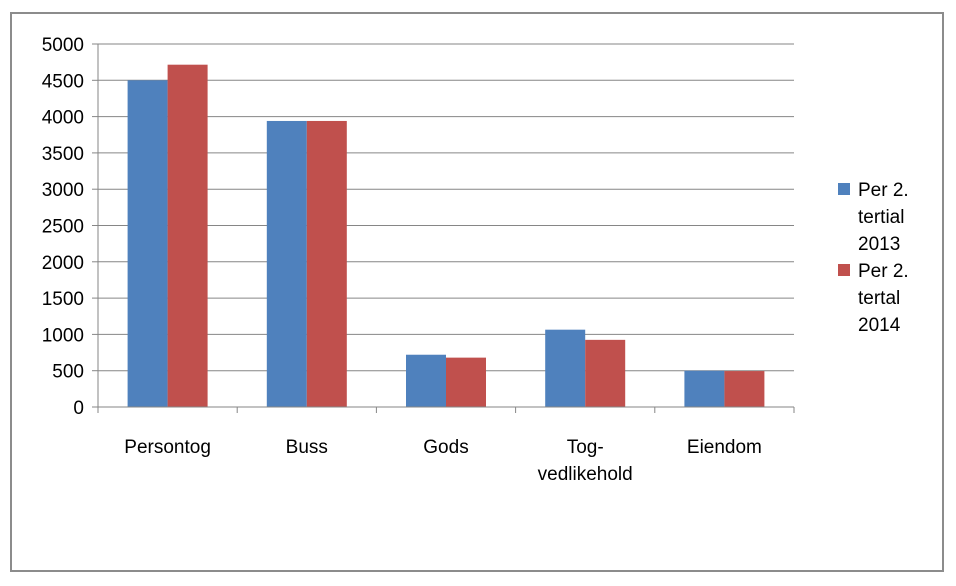  I want to click on legend-label: 2013, so click(879, 244).